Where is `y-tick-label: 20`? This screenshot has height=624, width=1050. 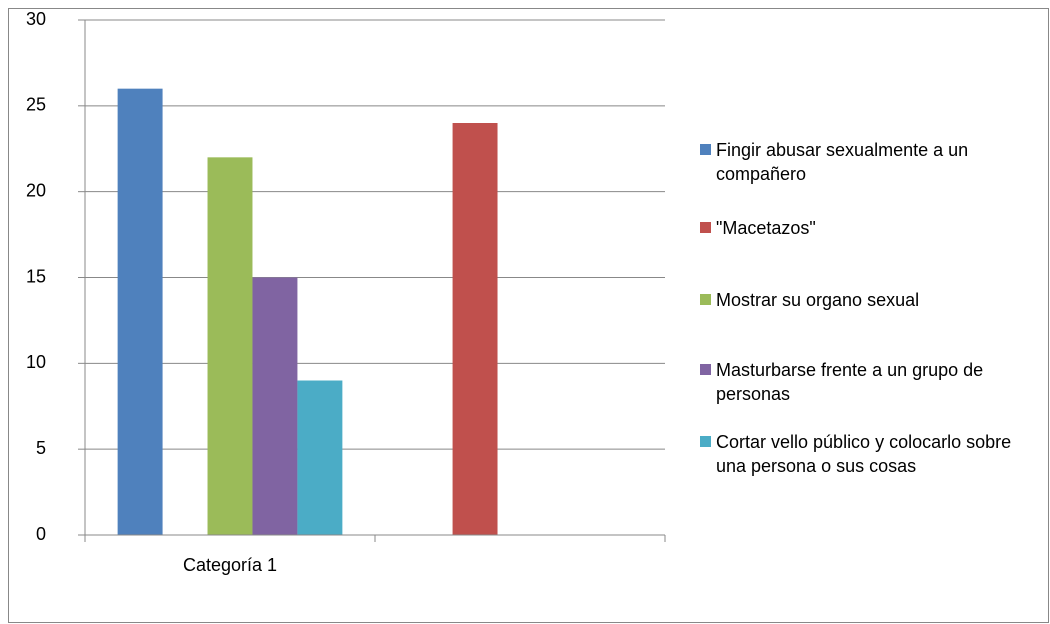 y-tick-label: 20 is located at coordinates (36, 190).